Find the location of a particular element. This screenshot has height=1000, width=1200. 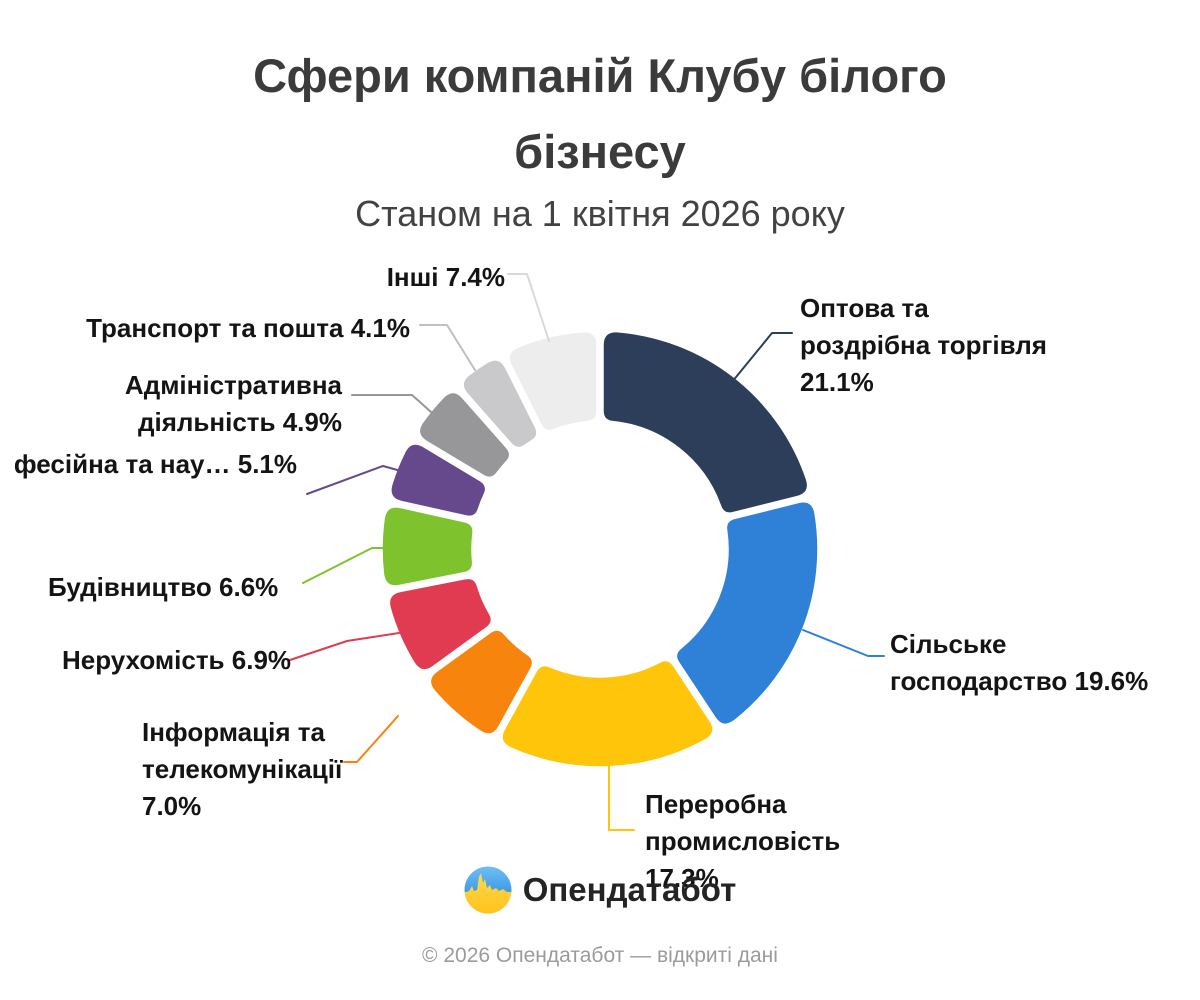

label-line: 21.1% is located at coordinates (837, 382).